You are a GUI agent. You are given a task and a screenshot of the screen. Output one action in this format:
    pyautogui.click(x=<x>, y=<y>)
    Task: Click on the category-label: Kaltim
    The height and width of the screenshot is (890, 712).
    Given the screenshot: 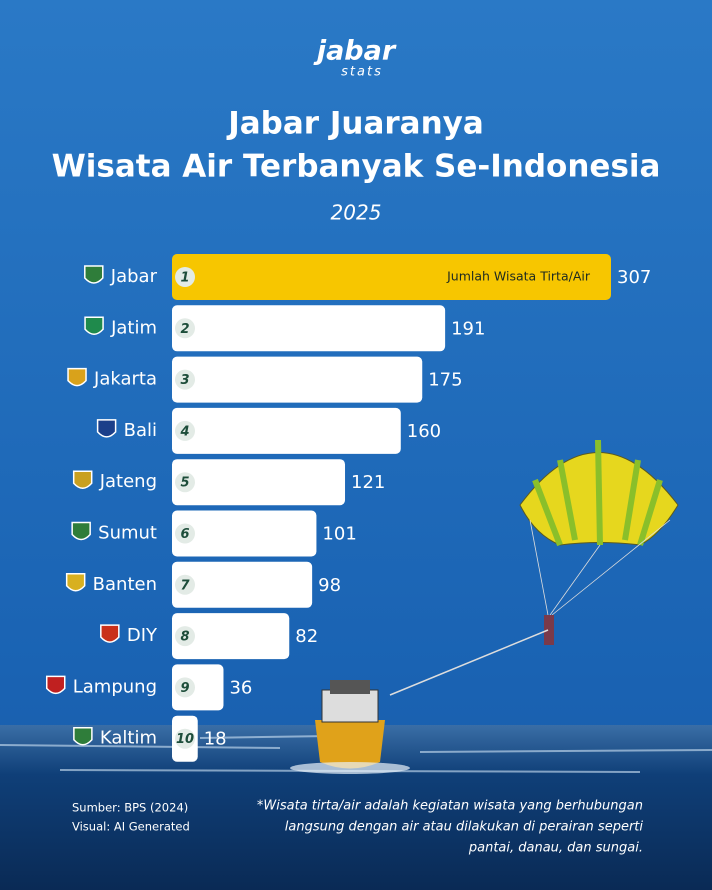 What is the action you would take?
    pyautogui.click(x=128, y=738)
    